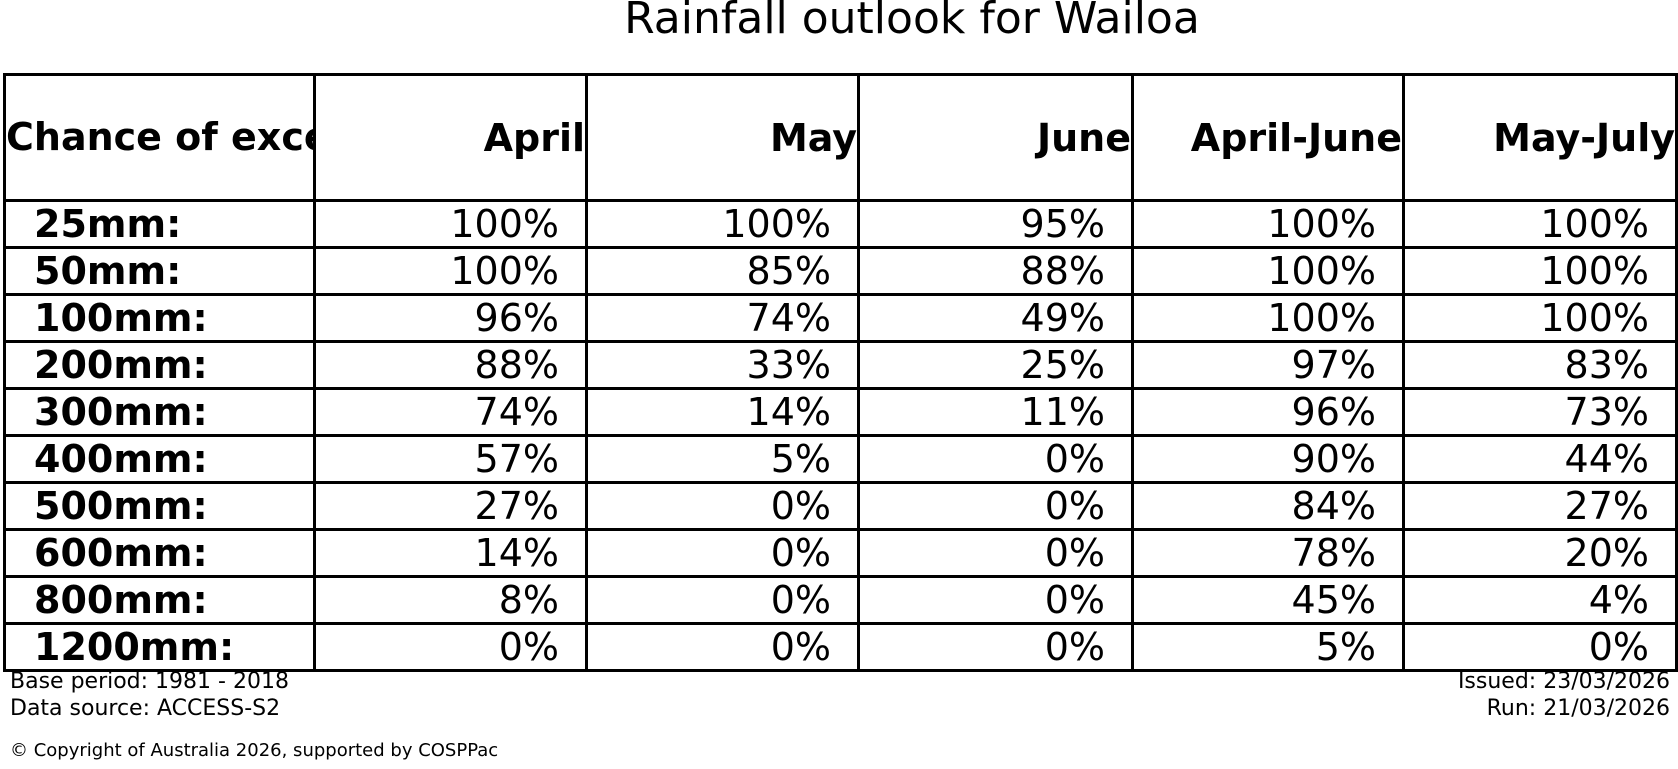 This screenshot has width=1678, height=769. I want to click on value-cell: 85%, so click(722, 271).